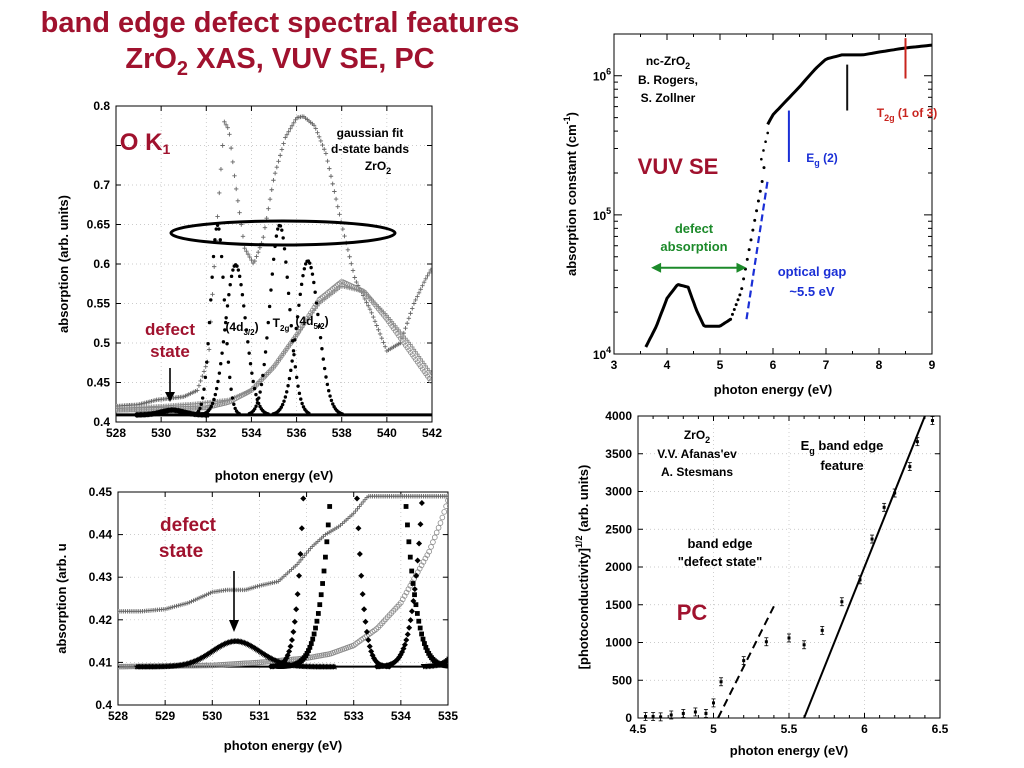 This screenshot has height=768, width=1024. Describe the element at coordinates (388, 171) in the screenshot. I see `xas-gaussian-note-3-part: 2` at that location.